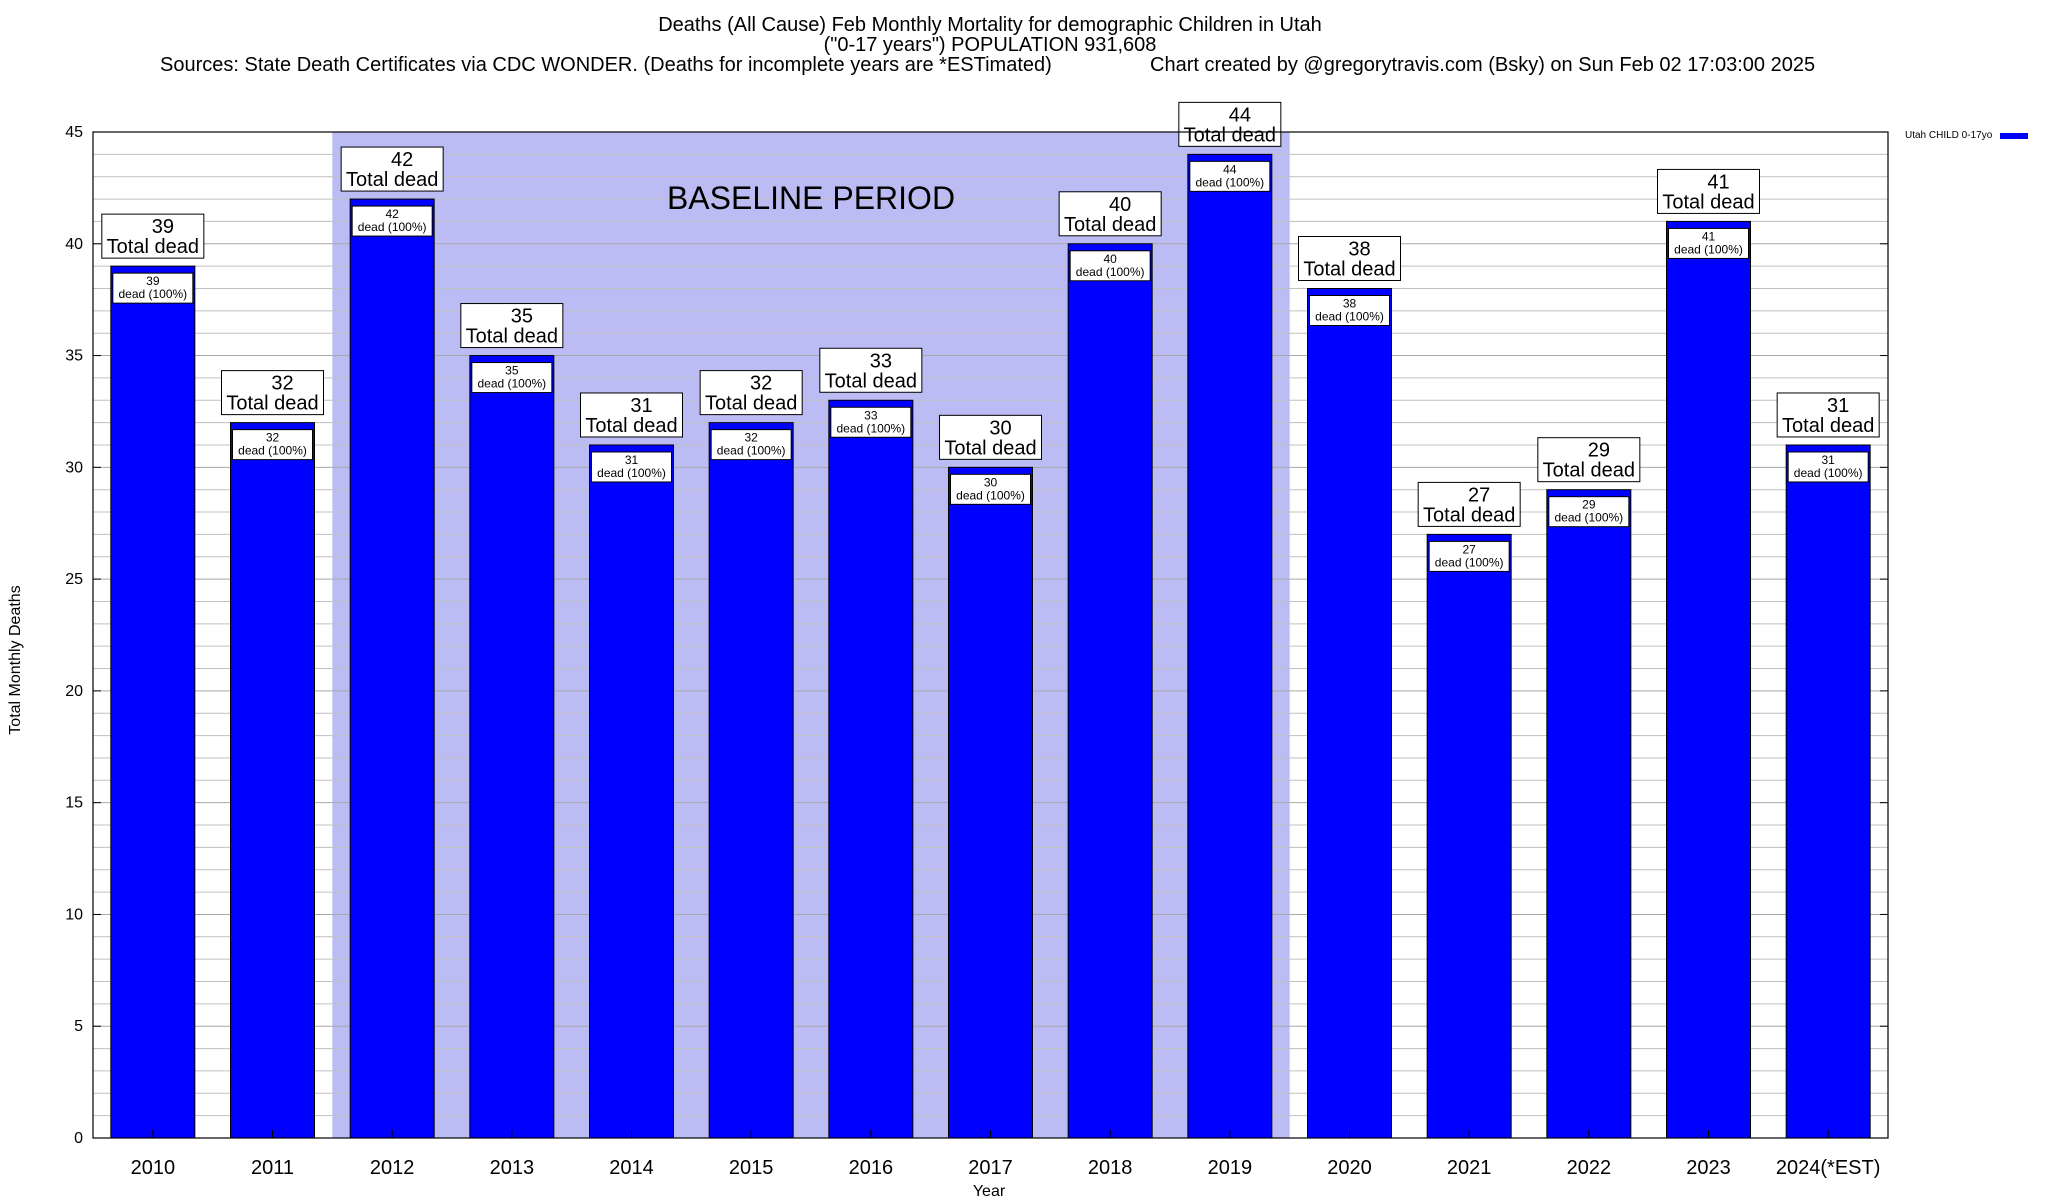  I want to click on bar-top-value: 33, so click(881, 361).